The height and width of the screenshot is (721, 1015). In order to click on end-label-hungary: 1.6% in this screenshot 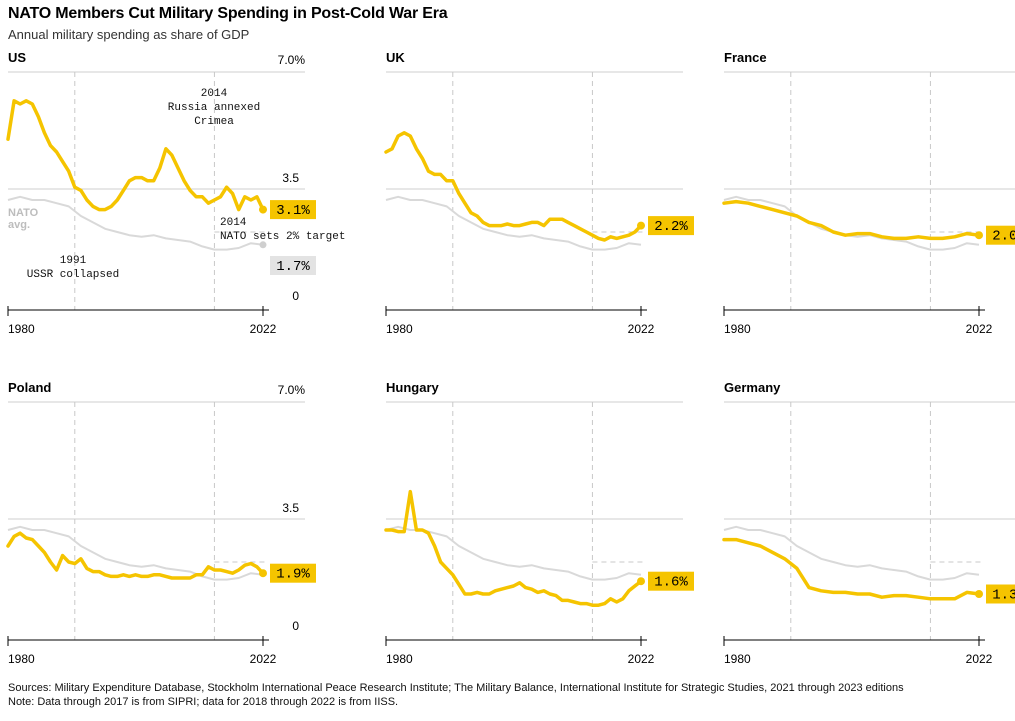, I will do `click(671, 583)`.